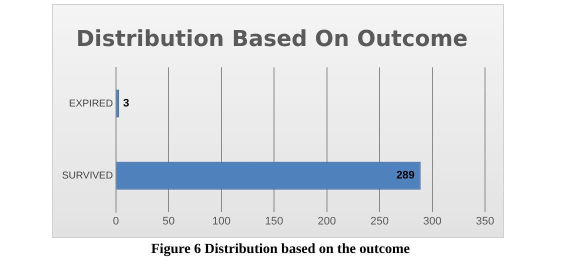 This screenshot has width=561, height=273. I want to click on x-tick-label: 200, so click(327, 221).